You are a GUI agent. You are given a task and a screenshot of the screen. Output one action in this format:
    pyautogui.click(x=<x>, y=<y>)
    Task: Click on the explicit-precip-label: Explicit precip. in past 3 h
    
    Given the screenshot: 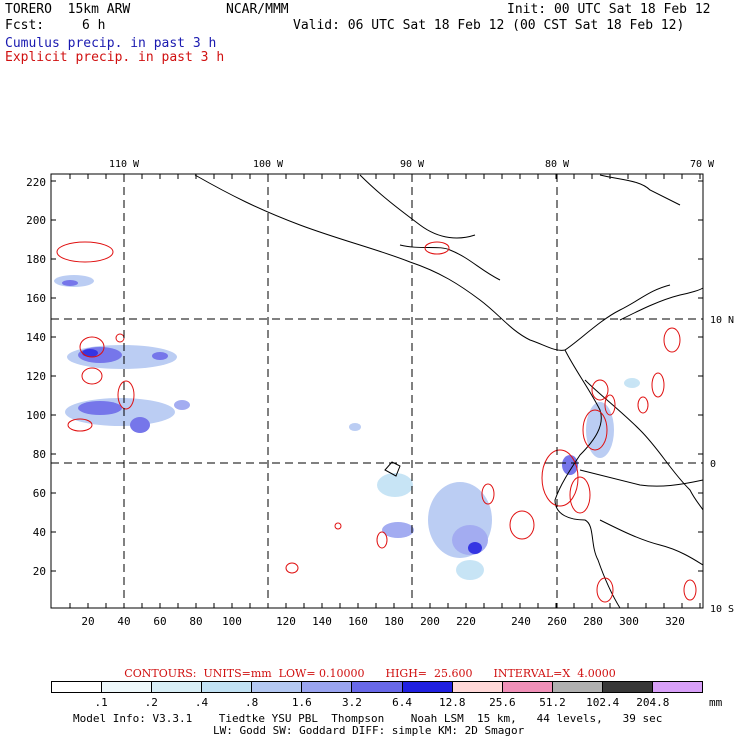 What is the action you would take?
    pyautogui.click(x=115, y=57)
    